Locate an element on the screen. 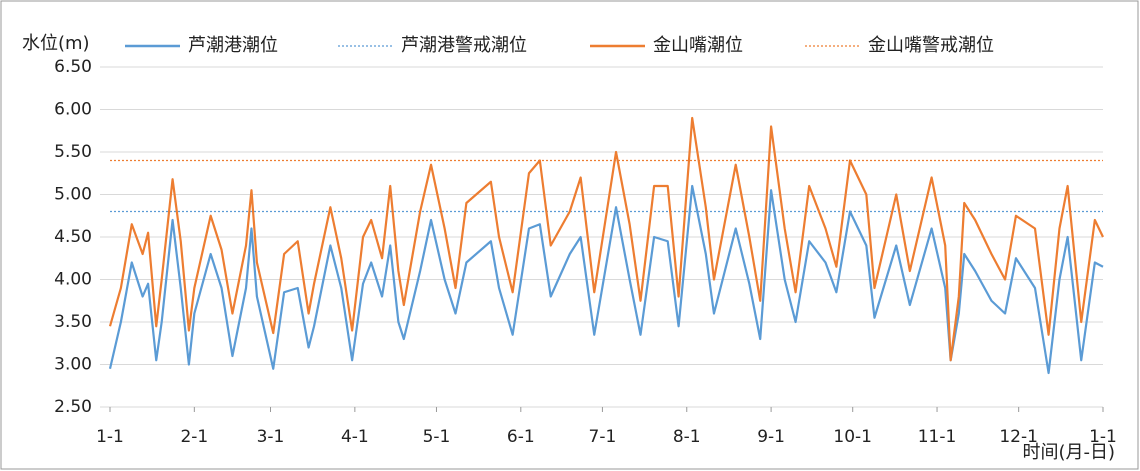  legend-label: 金山嘴警戒潮位 is located at coordinates (931, 45).